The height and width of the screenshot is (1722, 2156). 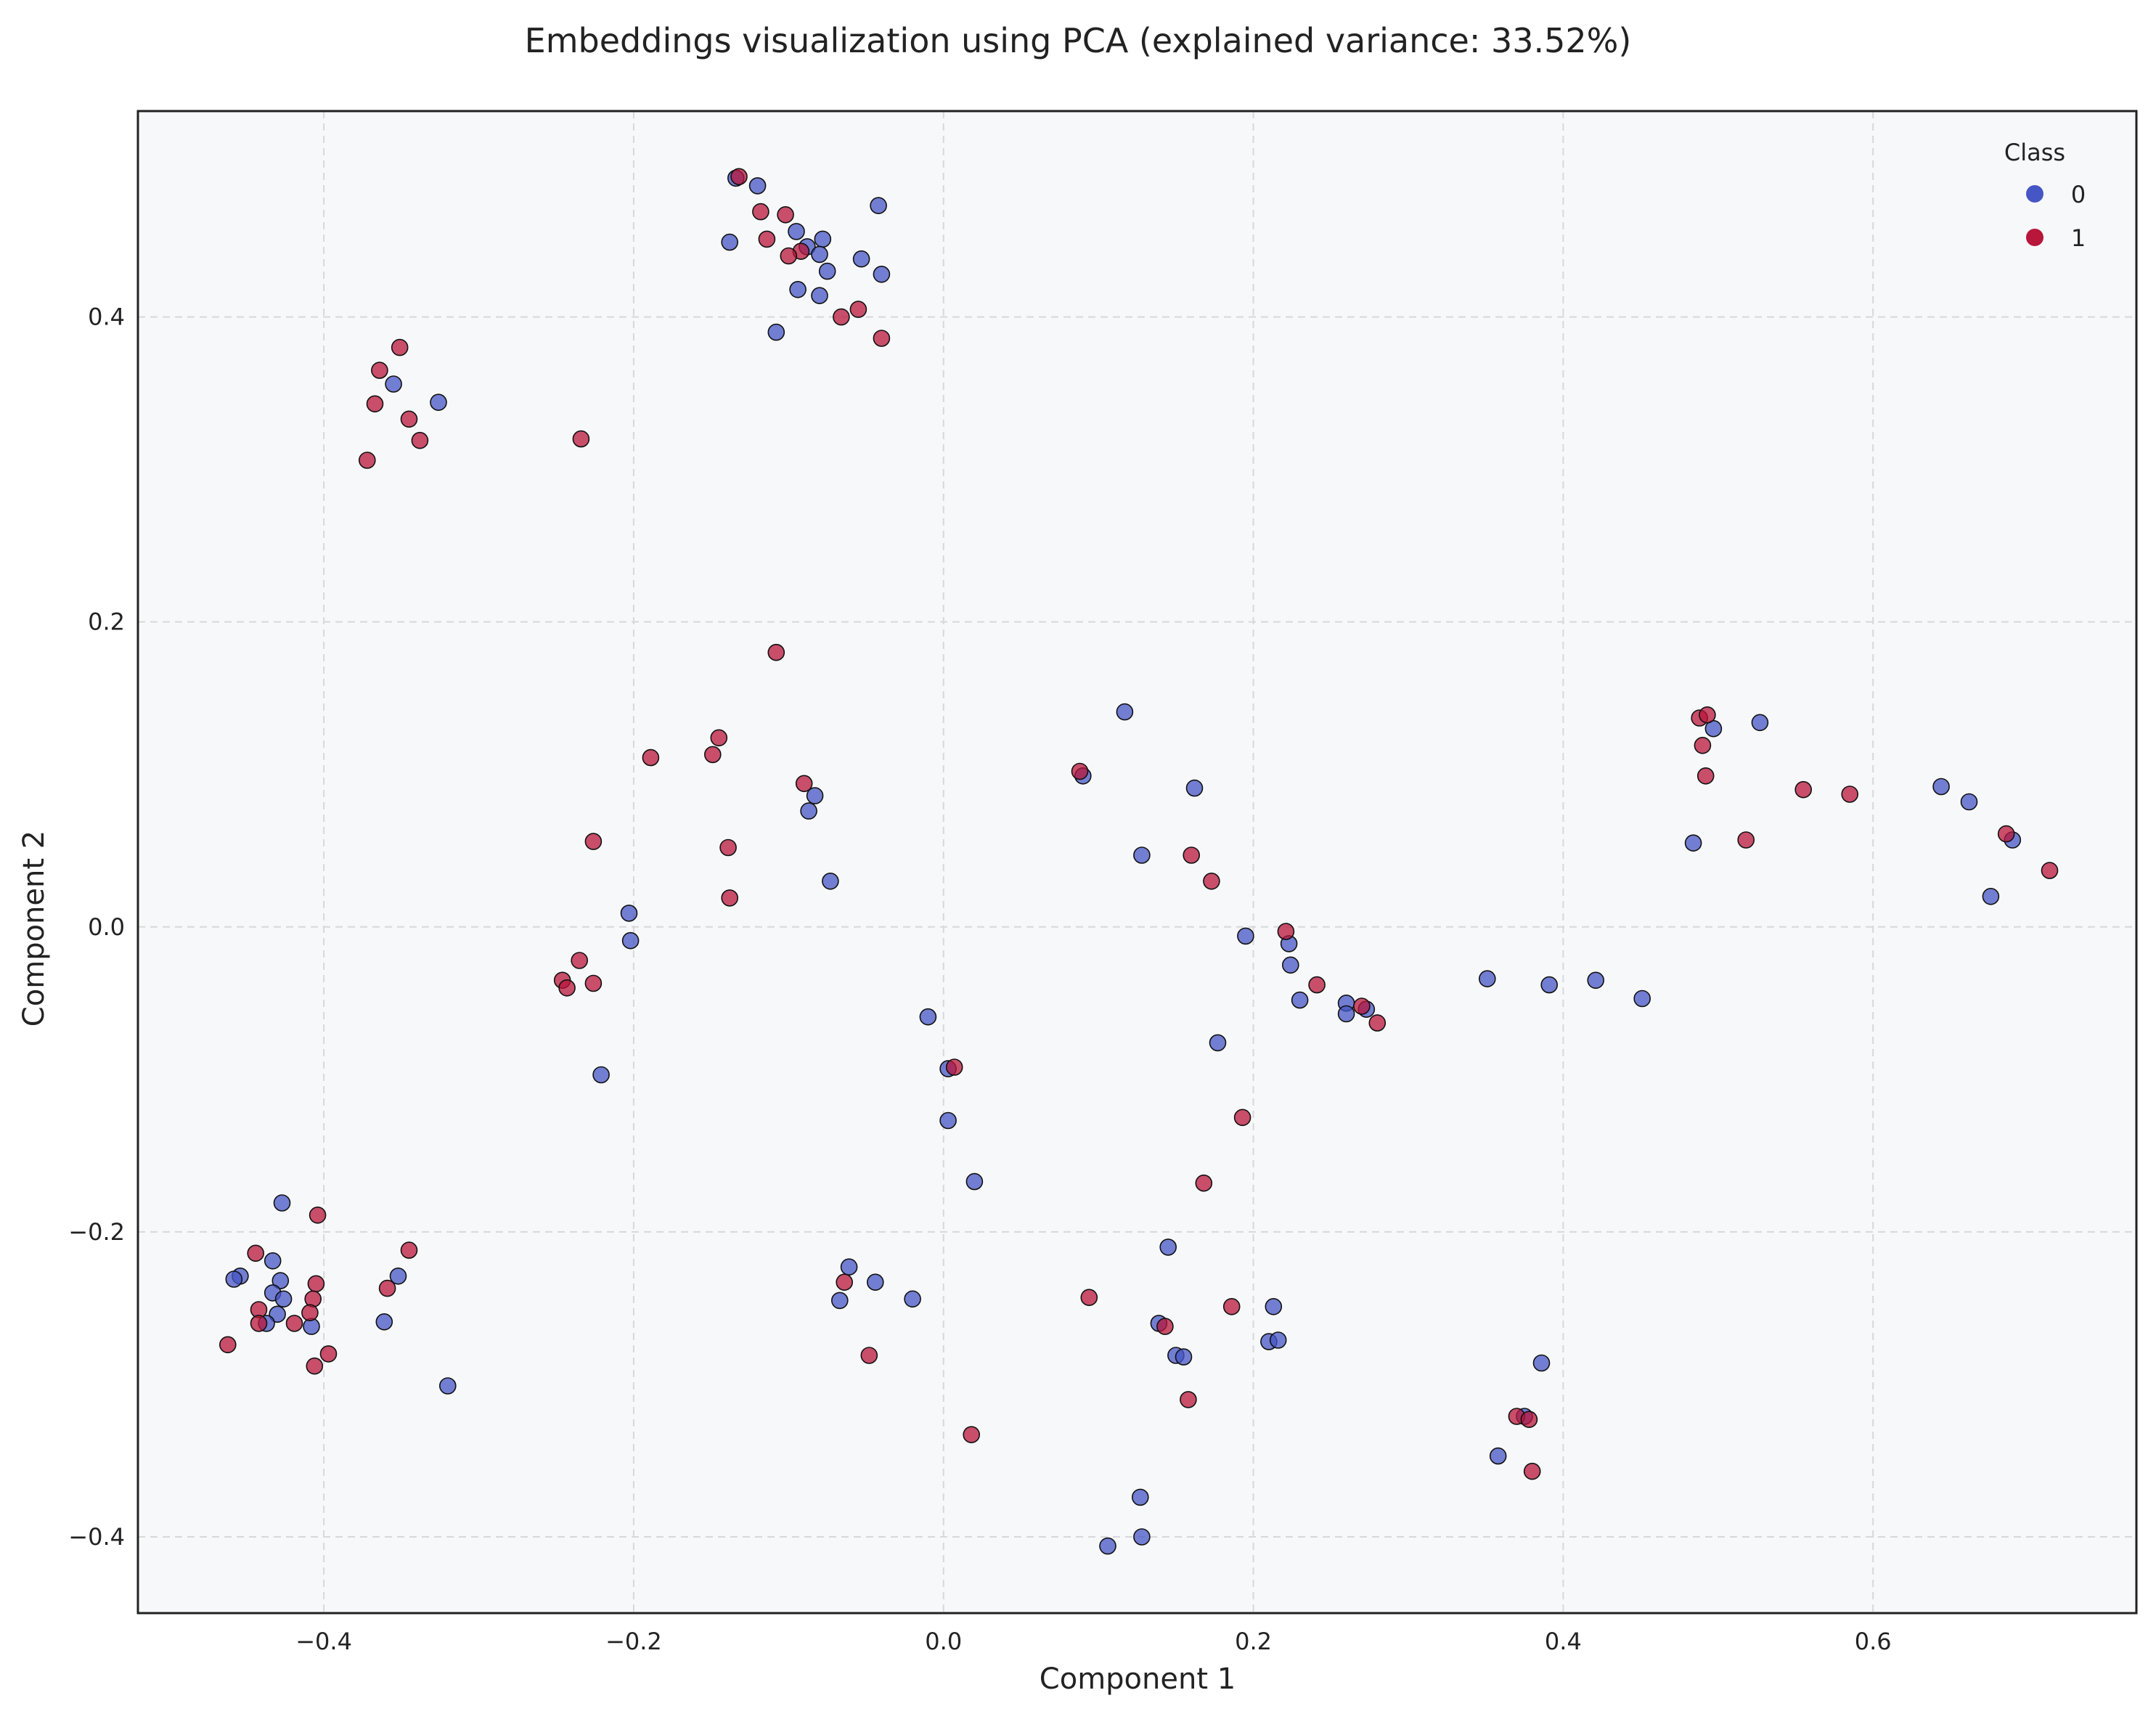 I want to click on x-axis-ticks: −0.4 −0.2 0.0 0.2 0.4 0.6, so click(x=1093, y=1641).